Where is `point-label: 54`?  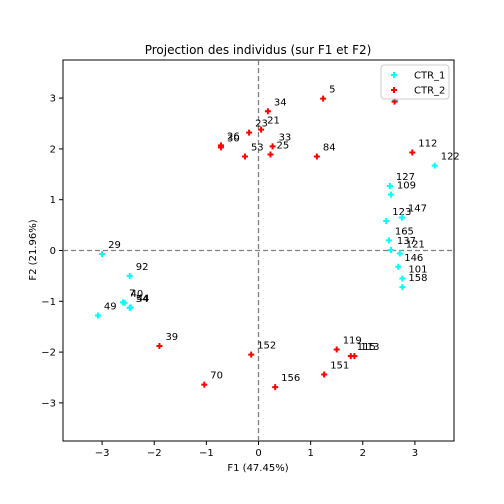 point-label: 54 is located at coordinates (142, 299).